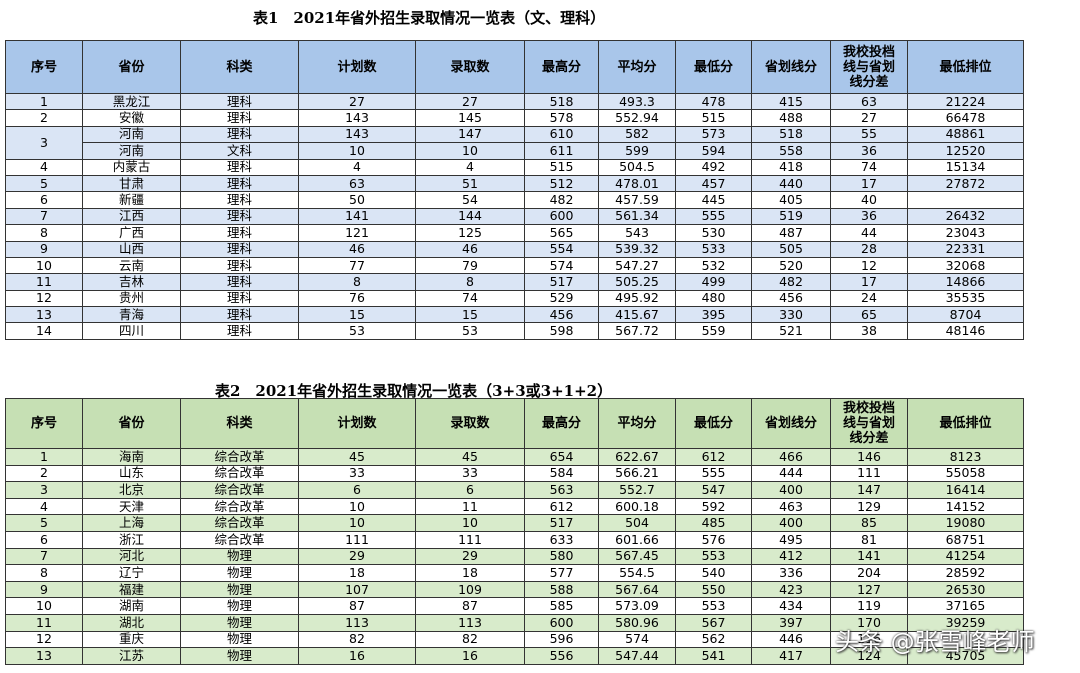 This screenshot has height=673, width=1080. I want to click on table-cell: 37165, so click(965, 606).